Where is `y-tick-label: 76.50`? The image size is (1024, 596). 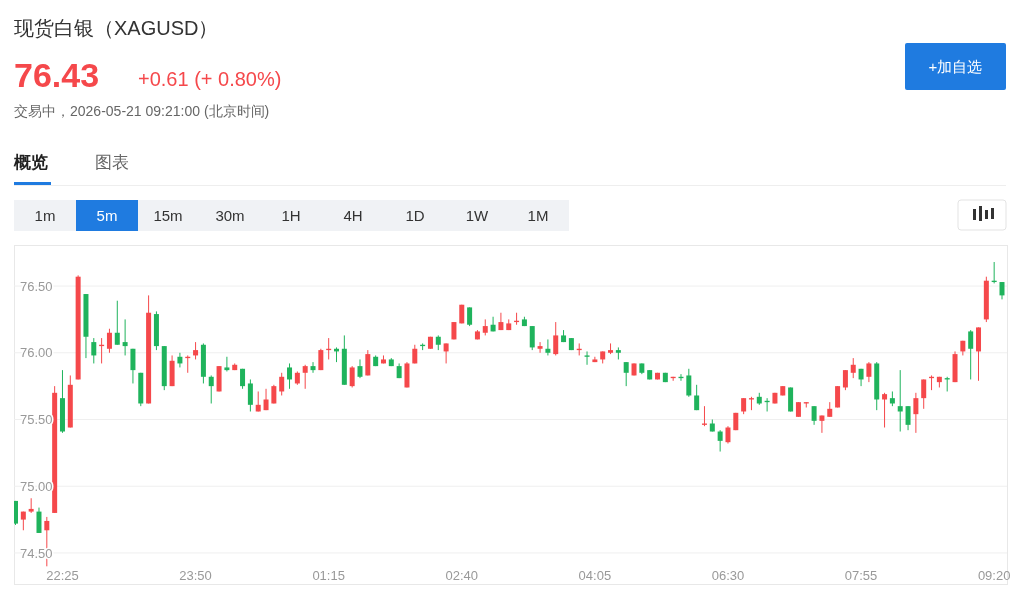 y-tick-label: 76.50 is located at coordinates (36, 286).